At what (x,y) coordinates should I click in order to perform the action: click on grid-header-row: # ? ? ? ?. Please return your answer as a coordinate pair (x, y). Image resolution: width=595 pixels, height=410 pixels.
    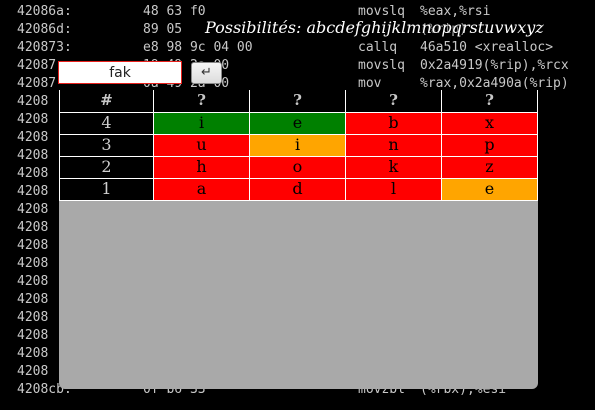
    Looking at the image, I should click on (298, 101).